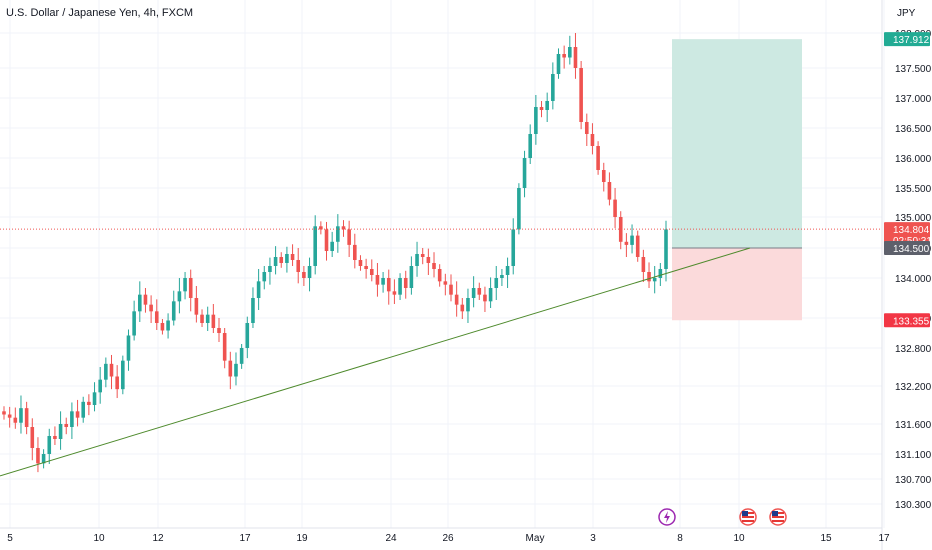  What do you see at coordinates (10, 538) in the screenshot?
I see `x-tick-label: 5` at bounding box center [10, 538].